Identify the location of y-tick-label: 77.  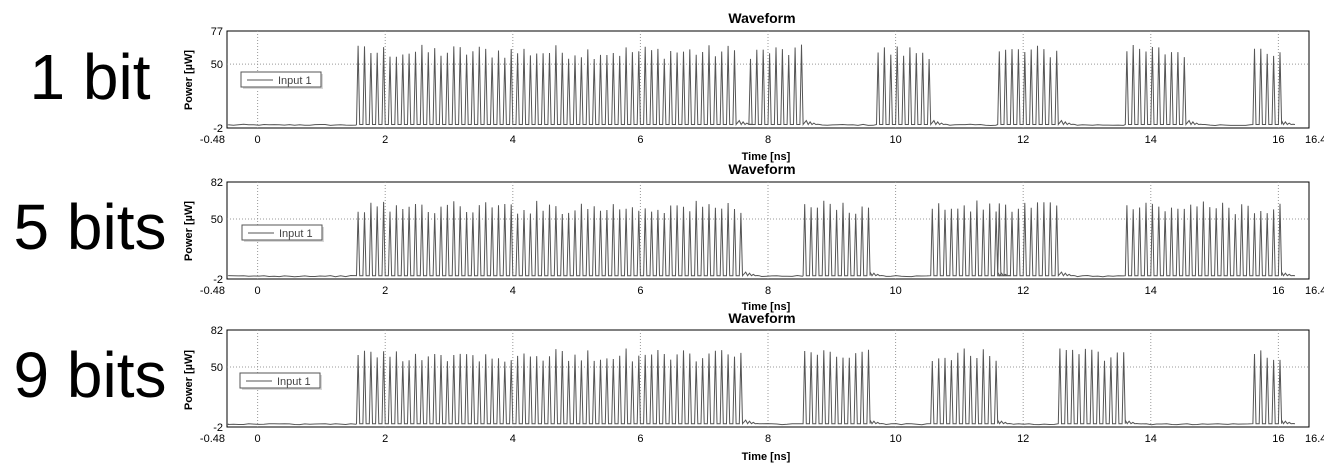
(217, 32).